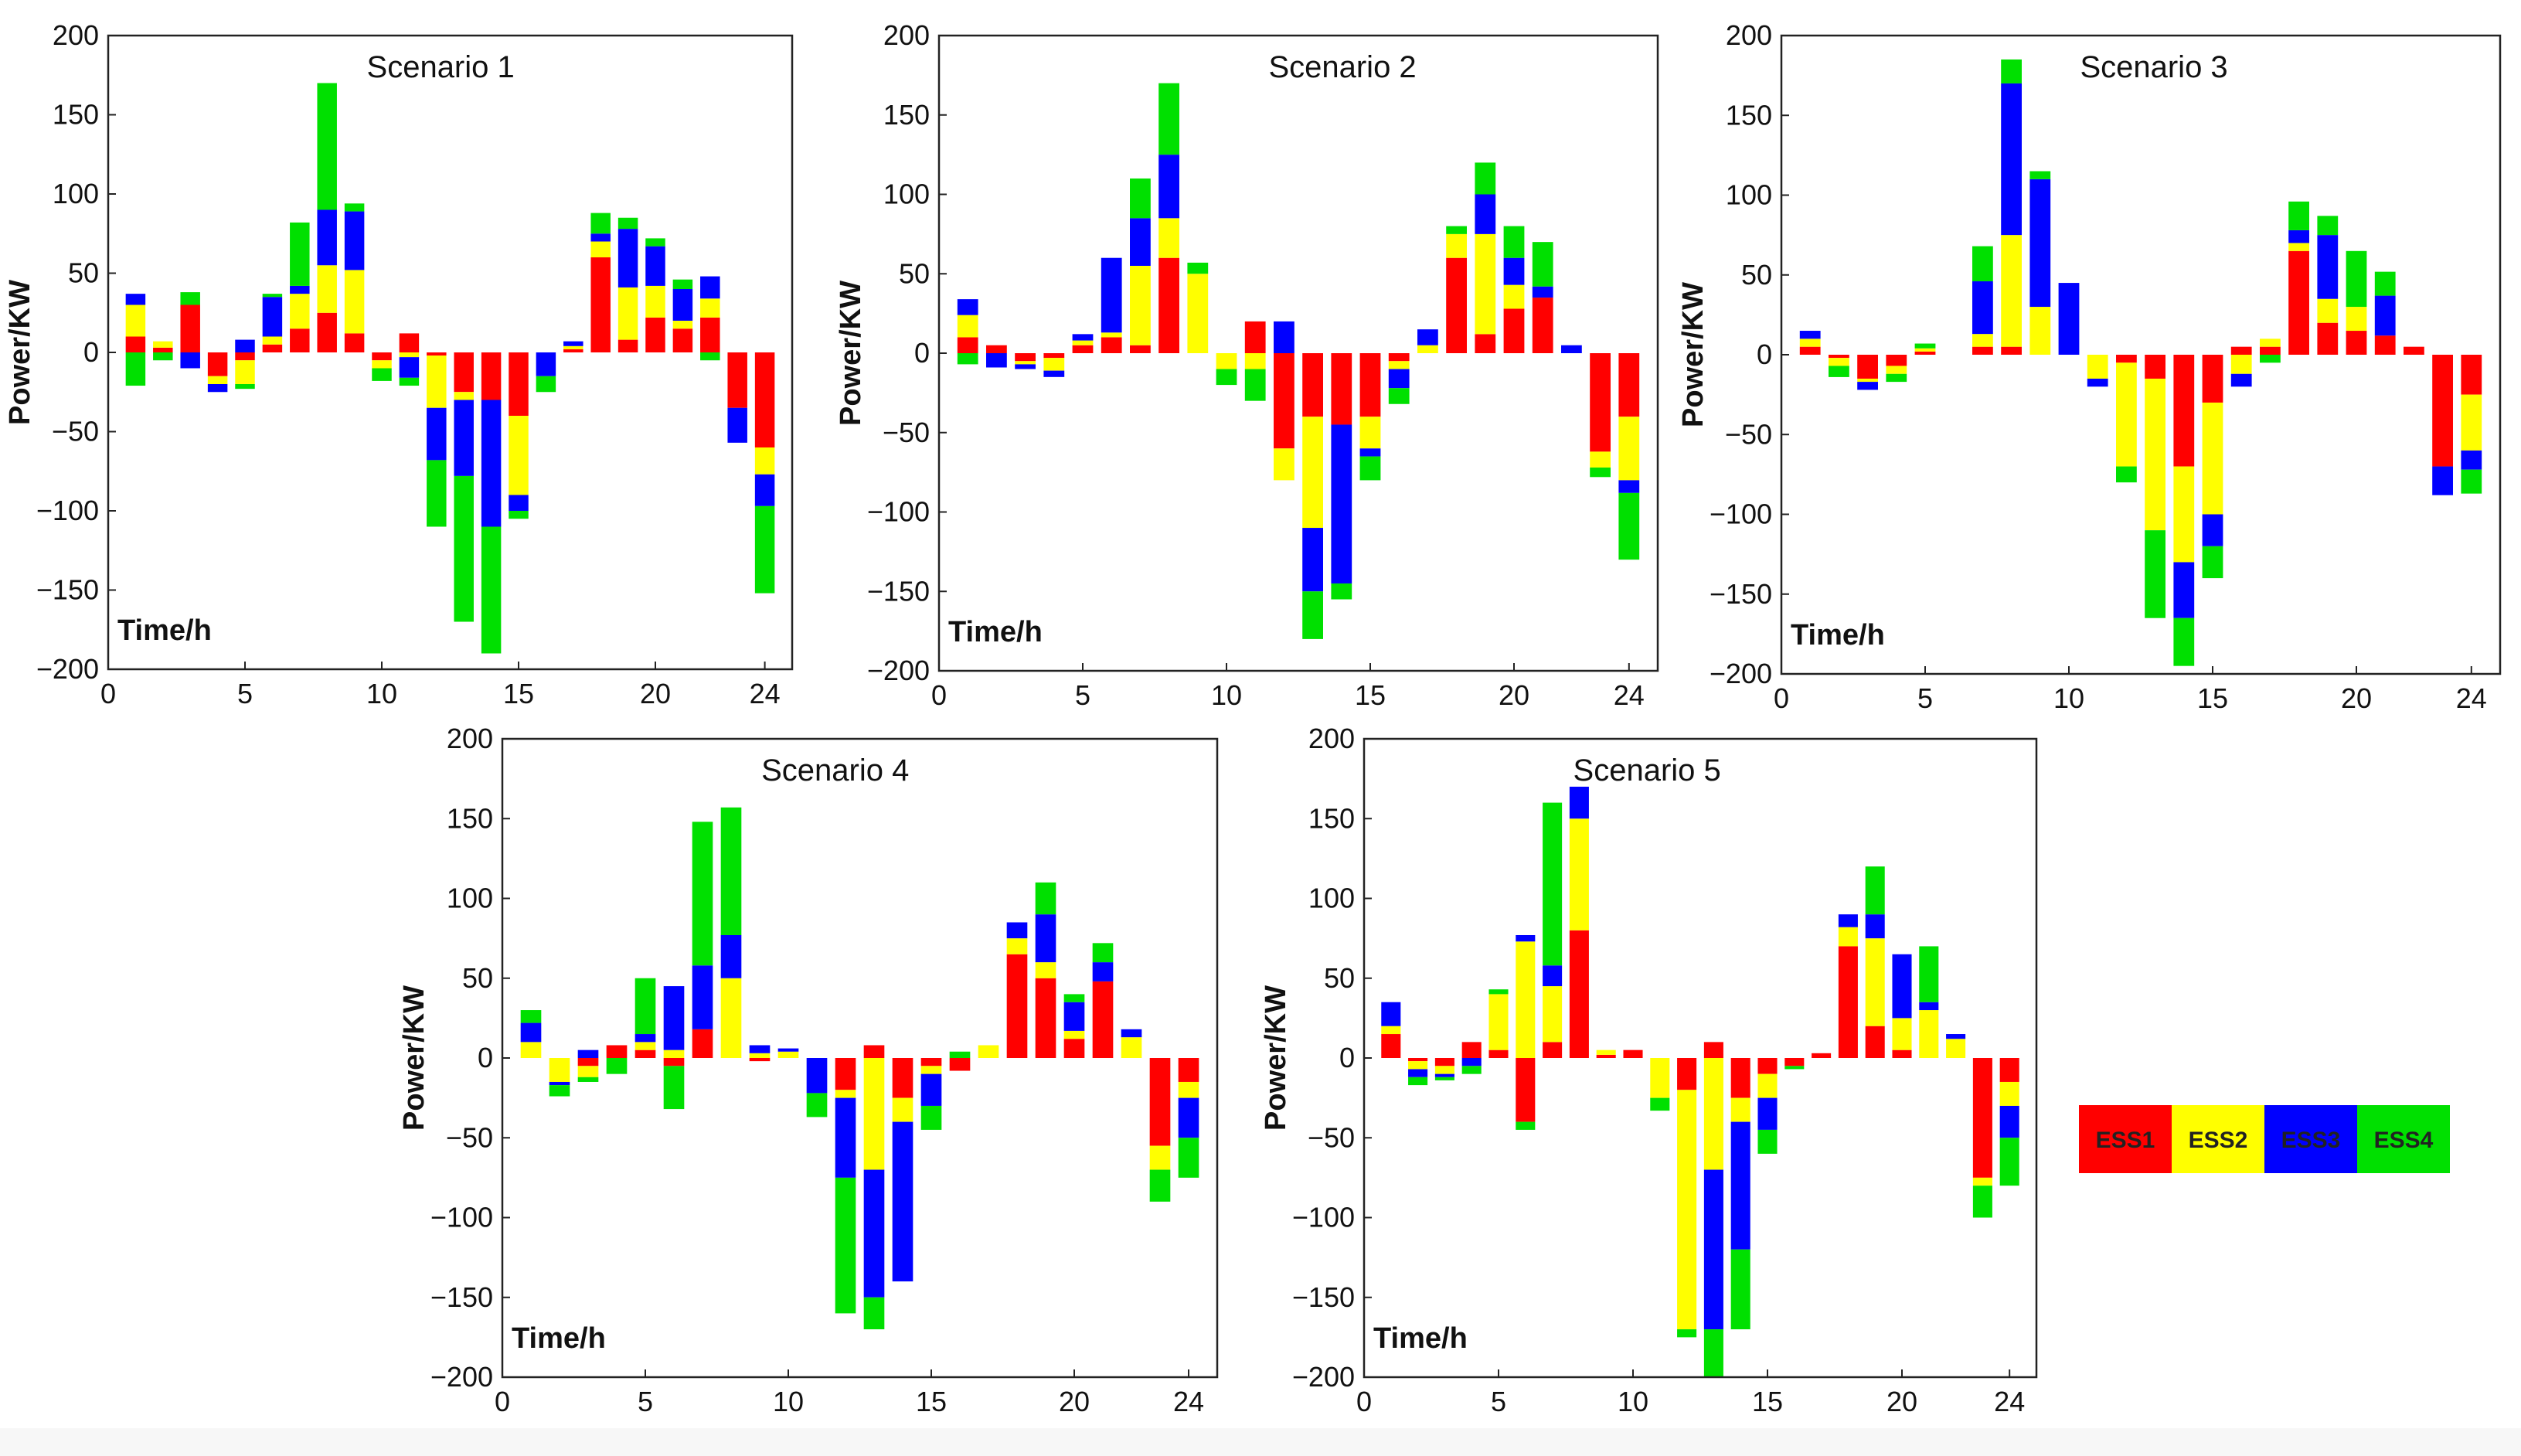 This screenshot has width=2521, height=1456. Describe the element at coordinates (1323, 1297) in the screenshot. I see `y-tick-label: −150` at that location.